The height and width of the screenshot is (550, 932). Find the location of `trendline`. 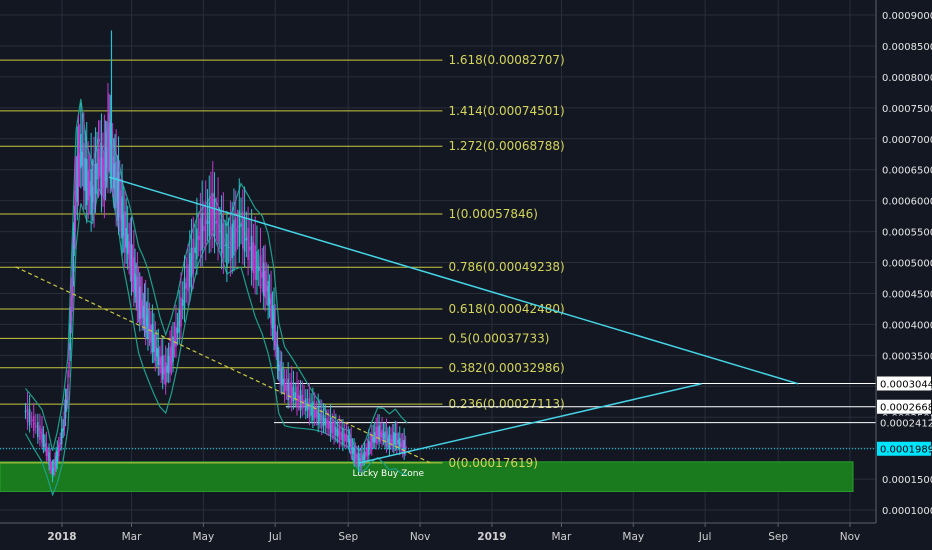

trendline is located at coordinates (530, 423).